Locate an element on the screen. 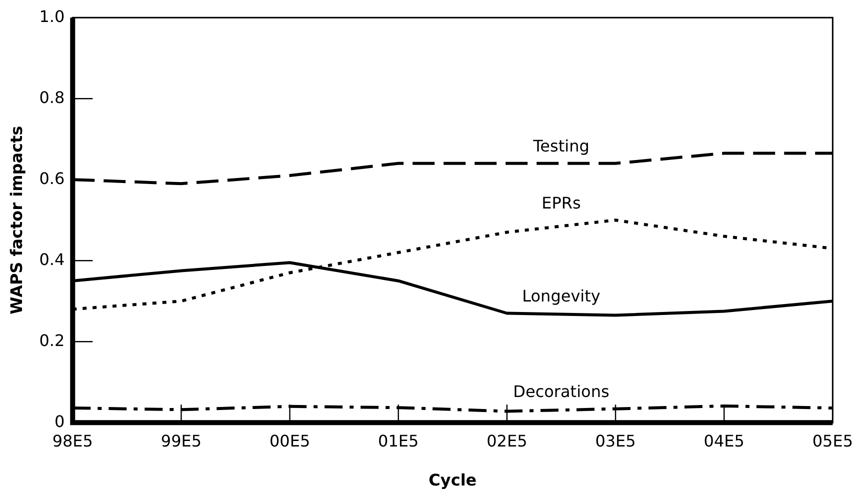  y-tick-label: 1.0 is located at coordinates (52, 16).